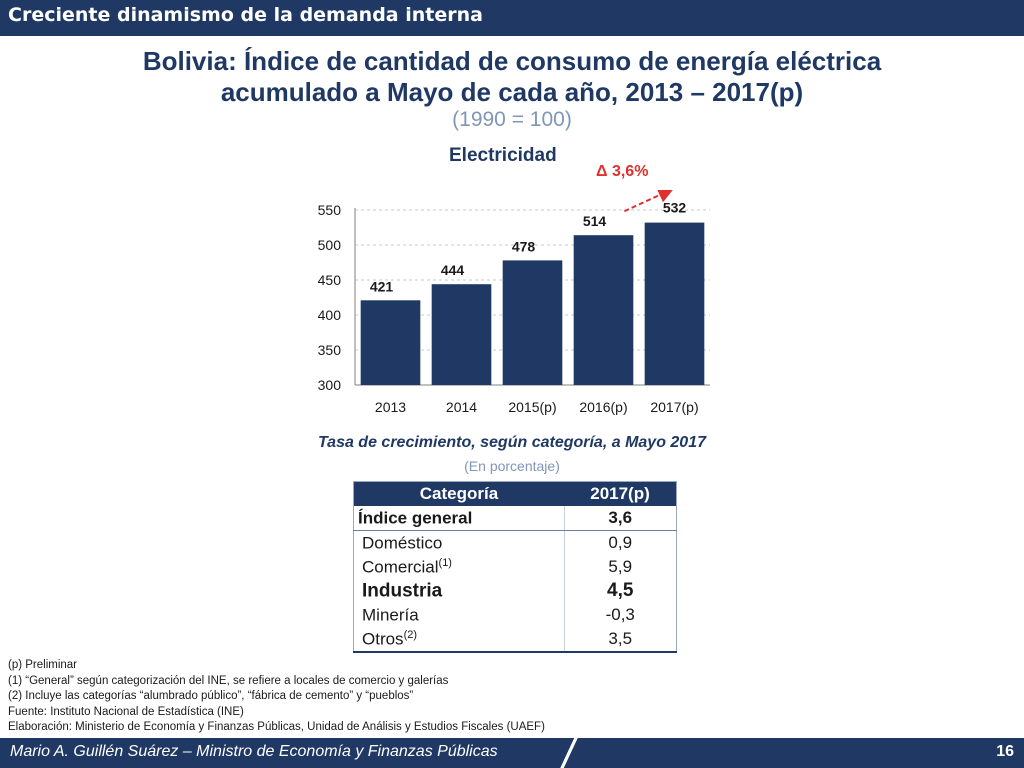 The height and width of the screenshot is (768, 1024). What do you see at coordinates (620, 566) in the screenshot?
I see `row-value: 5,9` at bounding box center [620, 566].